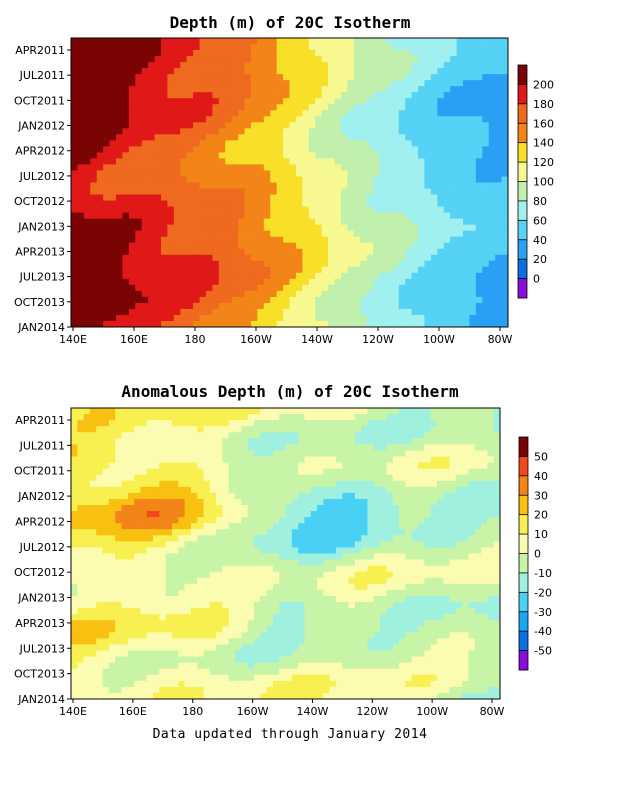  I want to click on colorbar-swatch, so click(522, 113).